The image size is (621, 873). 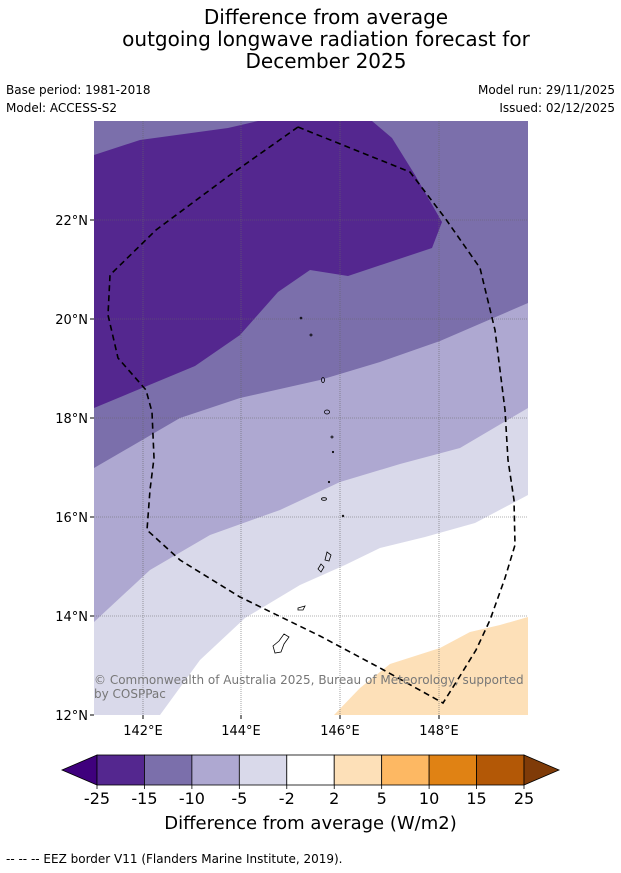 I want to click on colorbar-tick-label: 15, so click(x=476, y=798).